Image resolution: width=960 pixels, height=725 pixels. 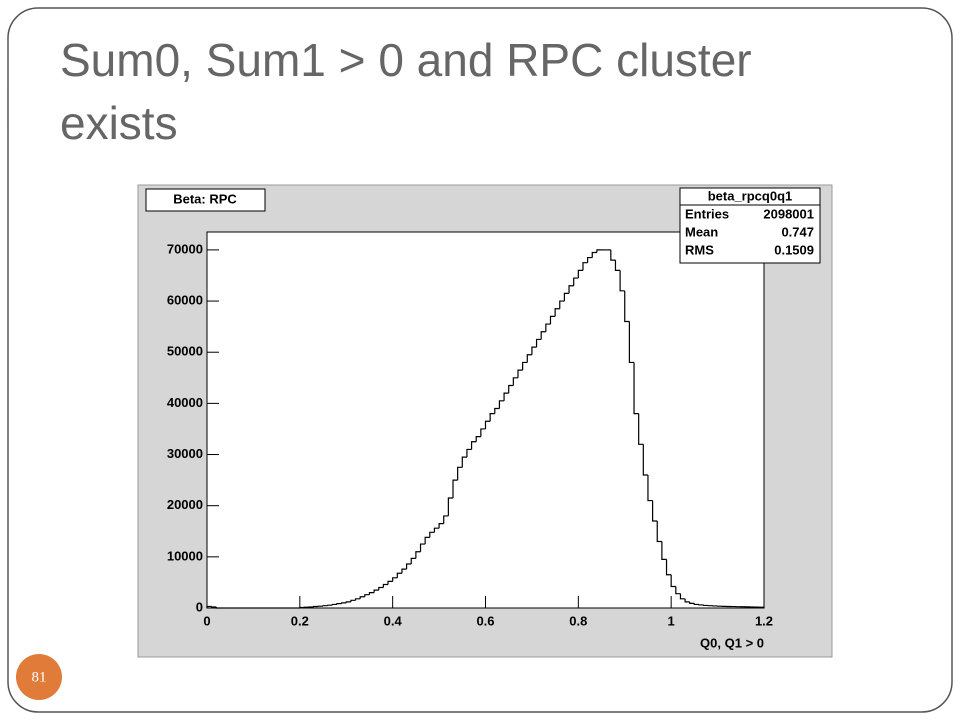 What do you see at coordinates (406, 60) in the screenshot?
I see `slide-title: Sum0, Sum1 > 0 and RPC cluster` at bounding box center [406, 60].